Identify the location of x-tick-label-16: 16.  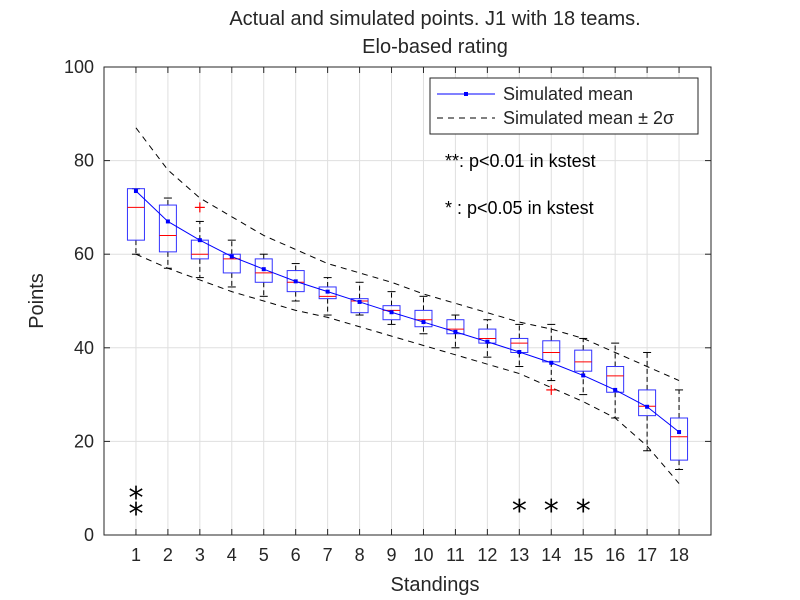
(615, 555).